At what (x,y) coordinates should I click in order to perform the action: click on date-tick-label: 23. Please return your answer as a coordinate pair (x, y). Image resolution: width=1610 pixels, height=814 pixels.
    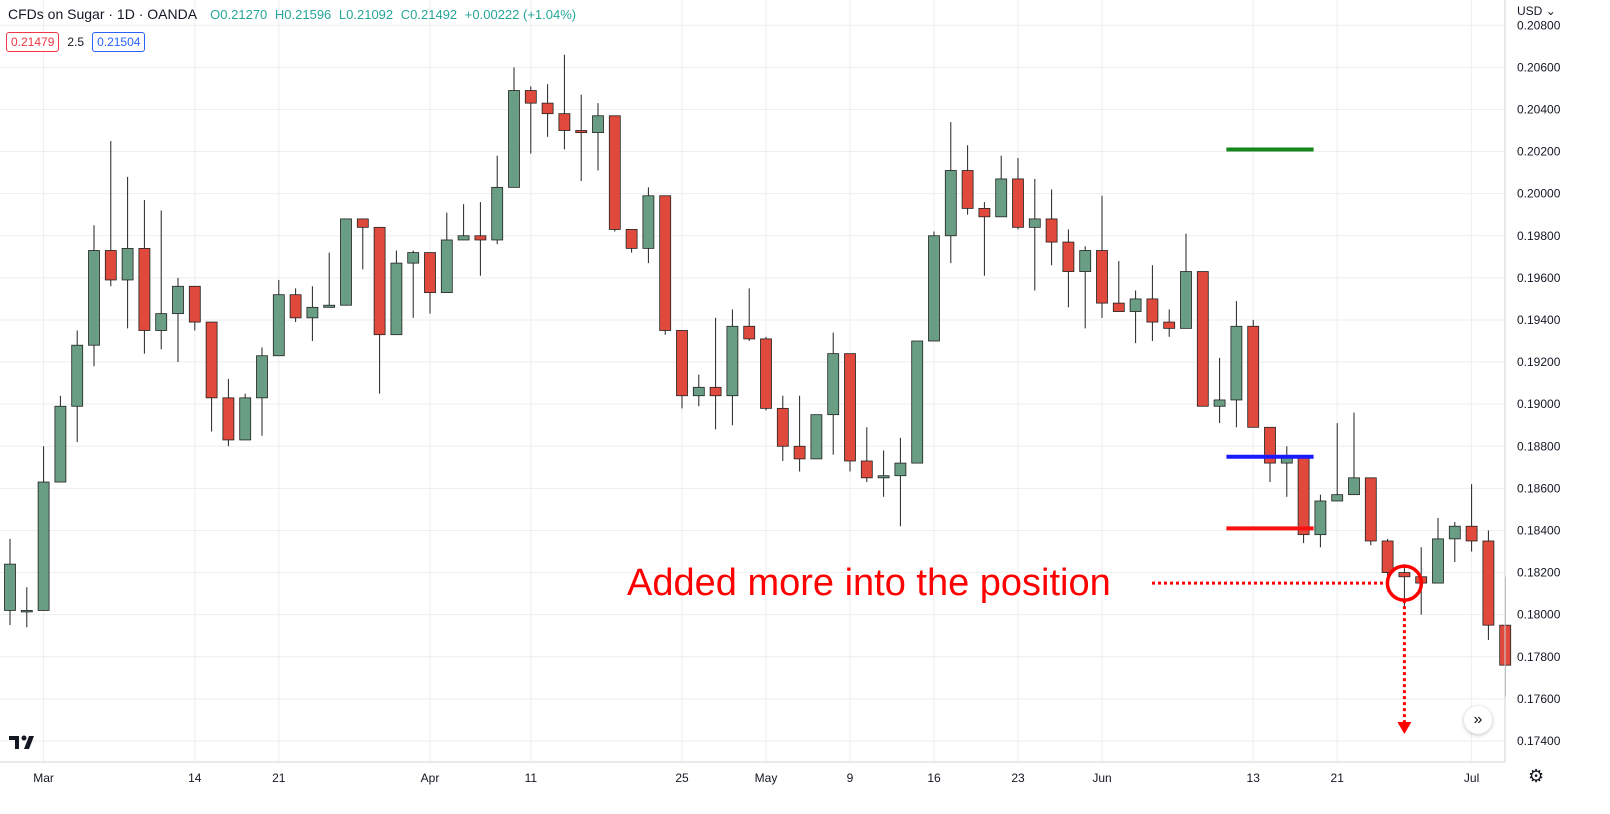
    Looking at the image, I should click on (1018, 778).